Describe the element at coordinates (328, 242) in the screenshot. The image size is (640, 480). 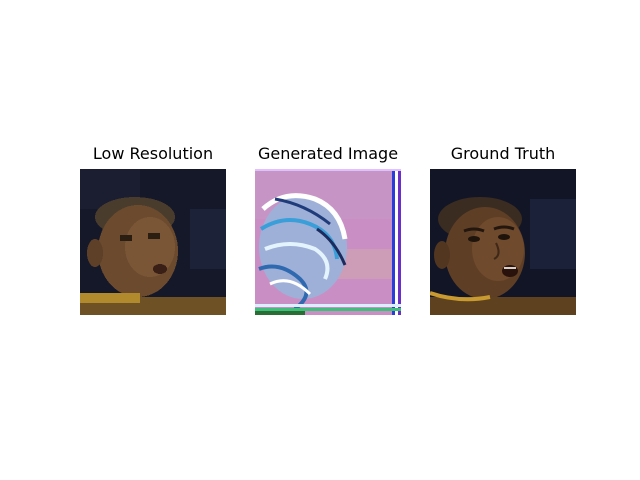
I see `generated-image` at that location.